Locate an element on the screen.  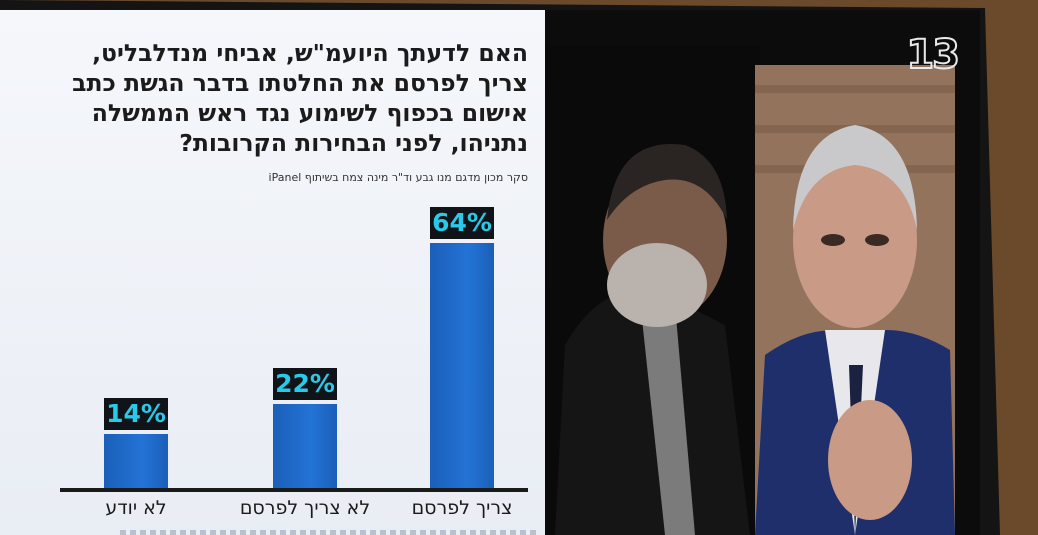
category-label-1: לא יודע is located at coordinates (136, 508).